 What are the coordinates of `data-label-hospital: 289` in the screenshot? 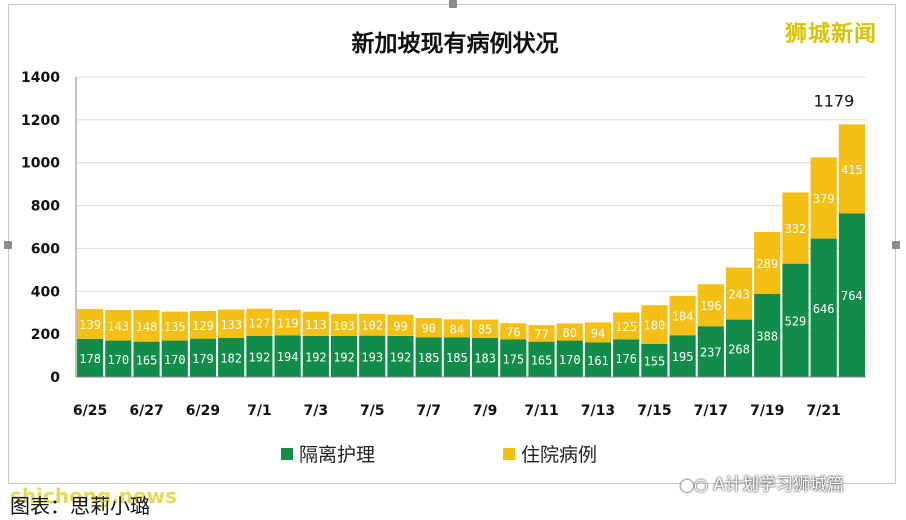 It's located at (767, 264).